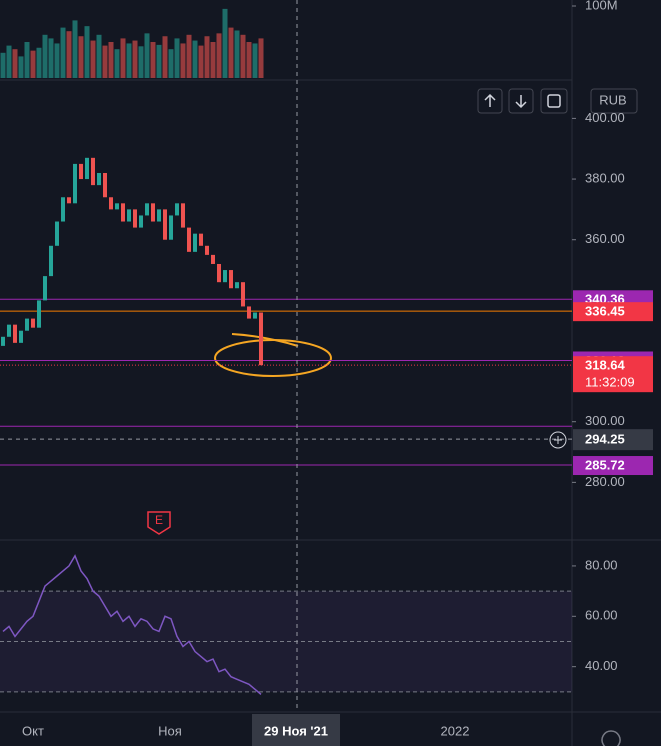 The width and height of the screenshot is (661, 746). I want to click on fit-icon, so click(554, 101).